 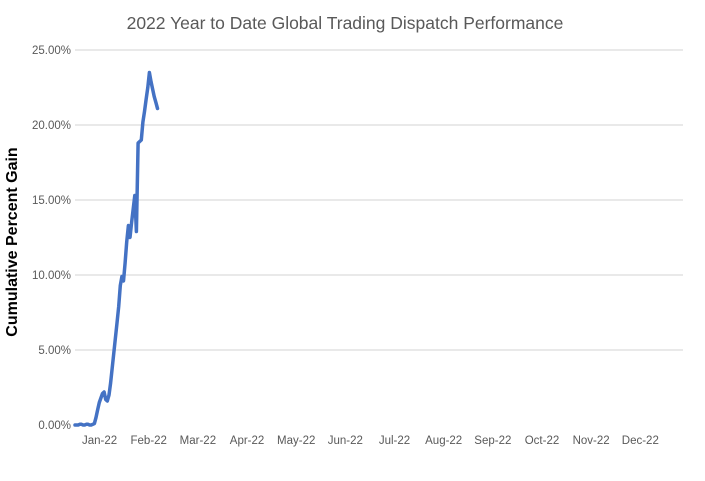 I want to click on x-tick-label: May-22, so click(x=296, y=441).